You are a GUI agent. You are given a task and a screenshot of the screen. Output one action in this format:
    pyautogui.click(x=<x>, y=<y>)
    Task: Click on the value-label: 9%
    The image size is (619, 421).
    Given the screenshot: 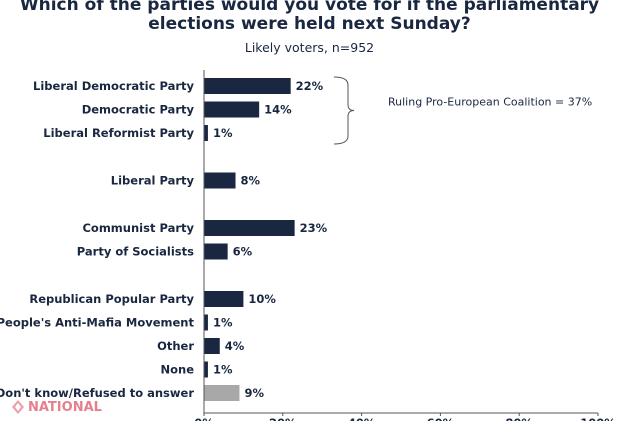 What is the action you would take?
    pyautogui.click(x=254, y=393)
    